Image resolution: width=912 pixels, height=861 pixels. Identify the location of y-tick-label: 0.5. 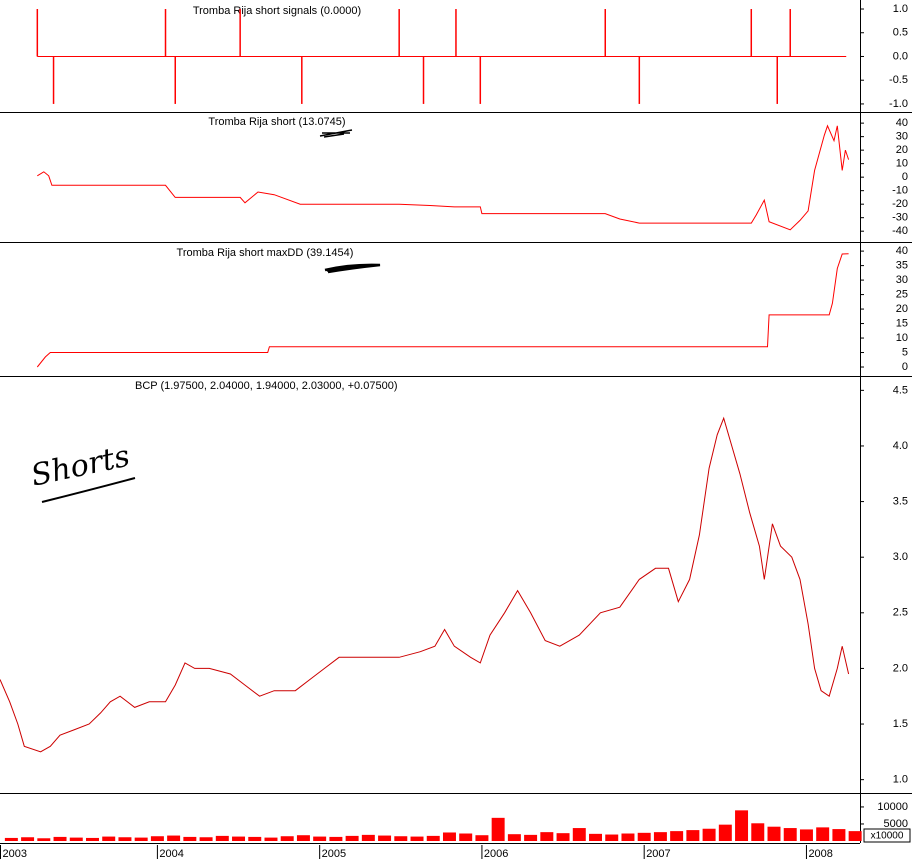
(900, 33).